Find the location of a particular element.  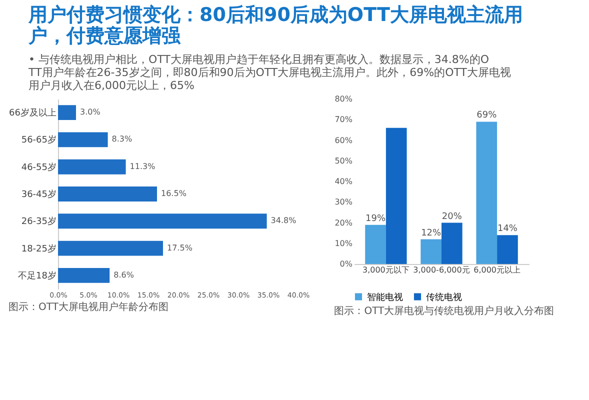

data-label: 11.3% is located at coordinates (143, 166).